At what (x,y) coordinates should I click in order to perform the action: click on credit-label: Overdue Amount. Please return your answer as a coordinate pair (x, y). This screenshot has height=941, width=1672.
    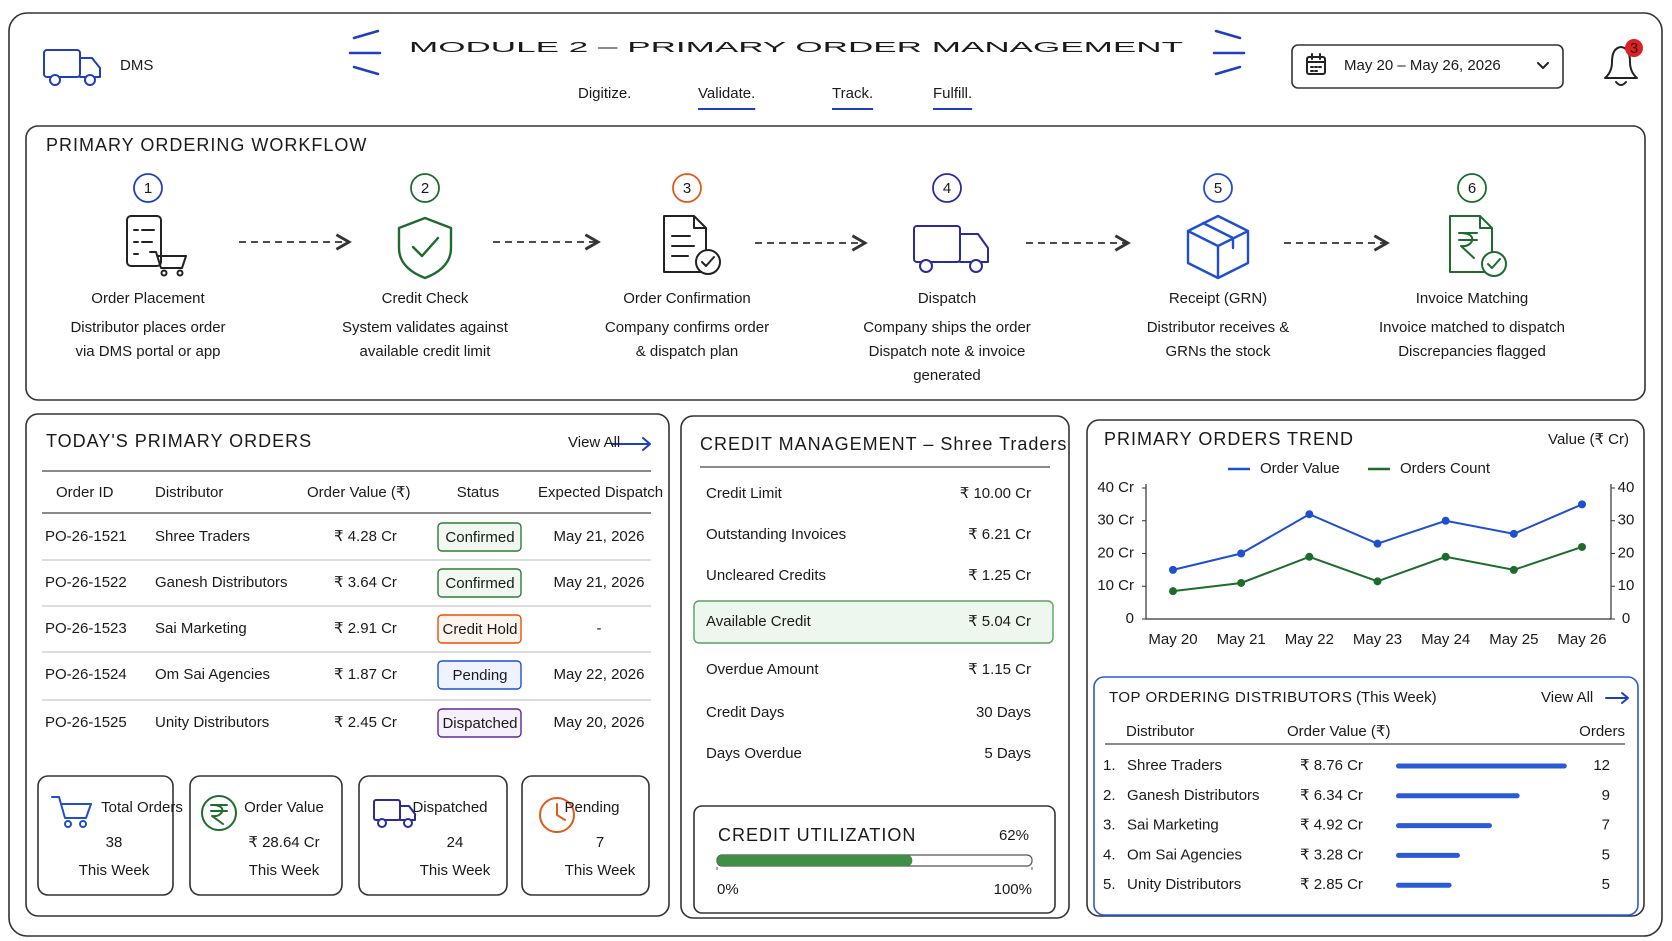
    Looking at the image, I should click on (762, 669).